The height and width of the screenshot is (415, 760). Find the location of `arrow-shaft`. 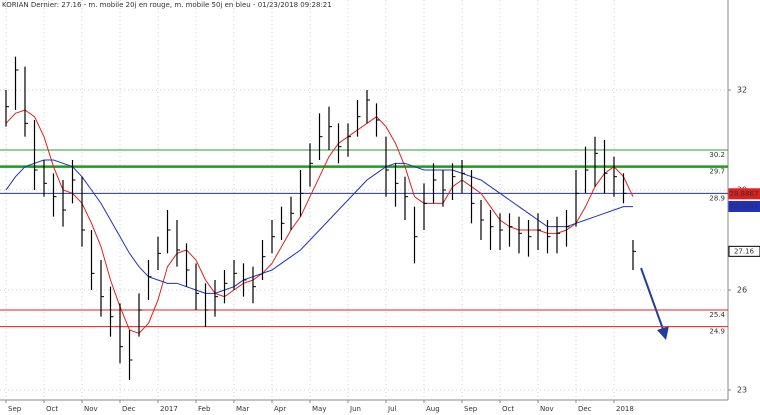

arrow-shaft is located at coordinates (652, 300).